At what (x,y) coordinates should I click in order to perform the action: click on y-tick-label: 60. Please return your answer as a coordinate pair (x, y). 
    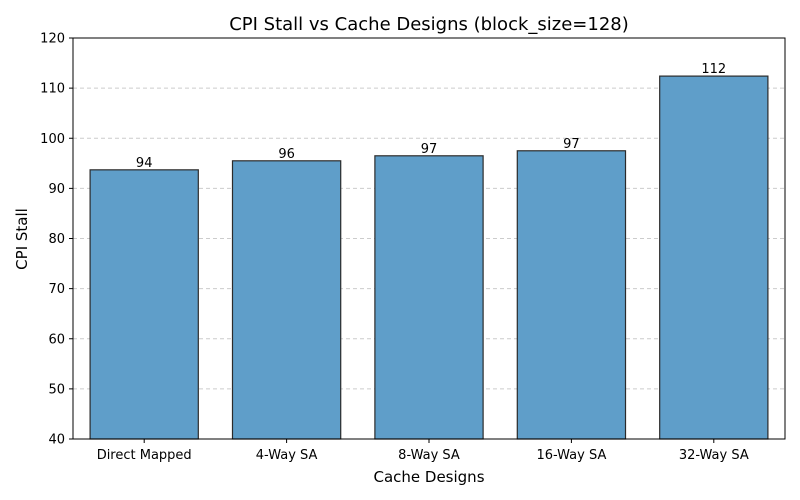
    Looking at the image, I should click on (56, 339).